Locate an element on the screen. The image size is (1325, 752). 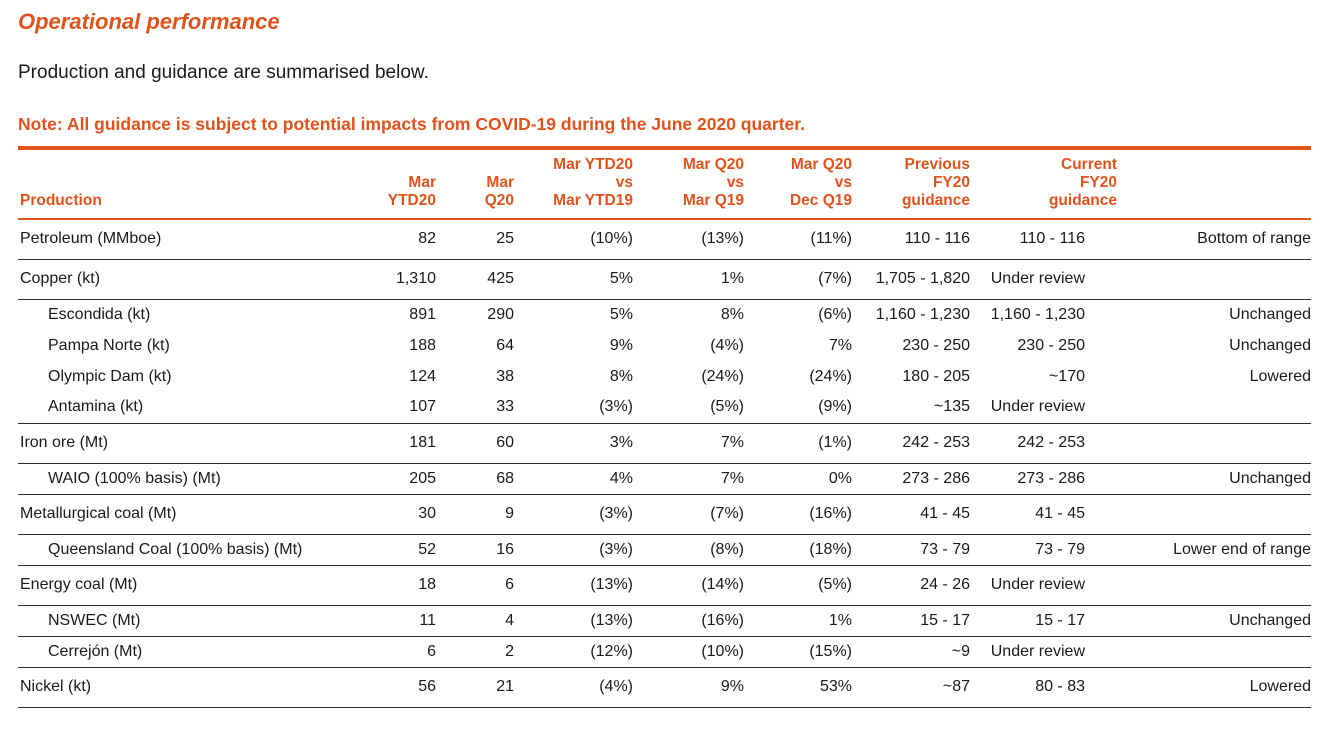
cell-mar_q20: 16 is located at coordinates (475, 550).